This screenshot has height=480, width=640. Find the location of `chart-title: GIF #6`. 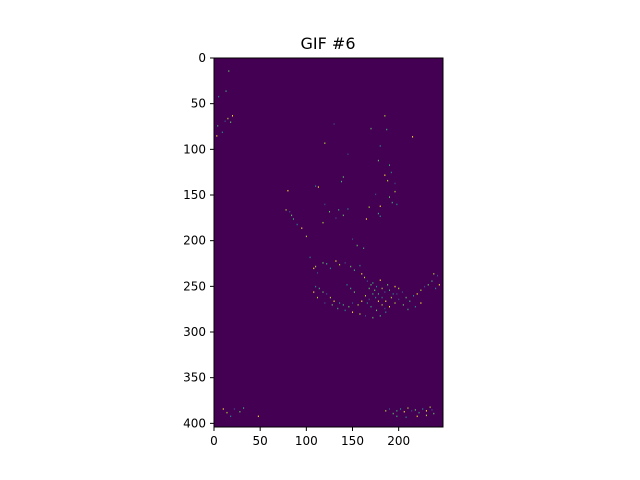

chart-title: GIF #6 is located at coordinates (328, 43).